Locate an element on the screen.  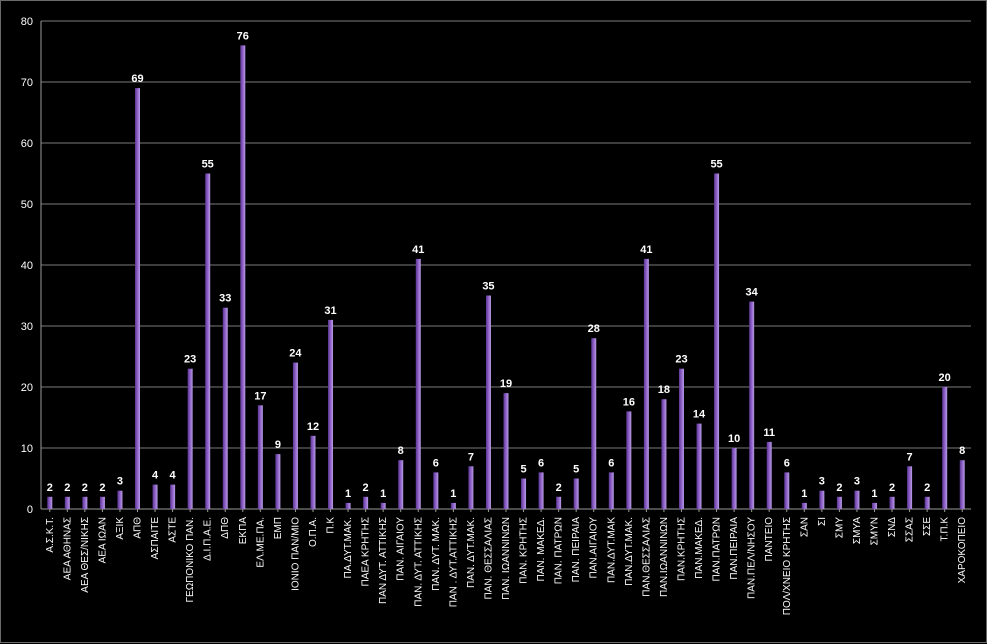
data-label: 69 is located at coordinates (137, 79).